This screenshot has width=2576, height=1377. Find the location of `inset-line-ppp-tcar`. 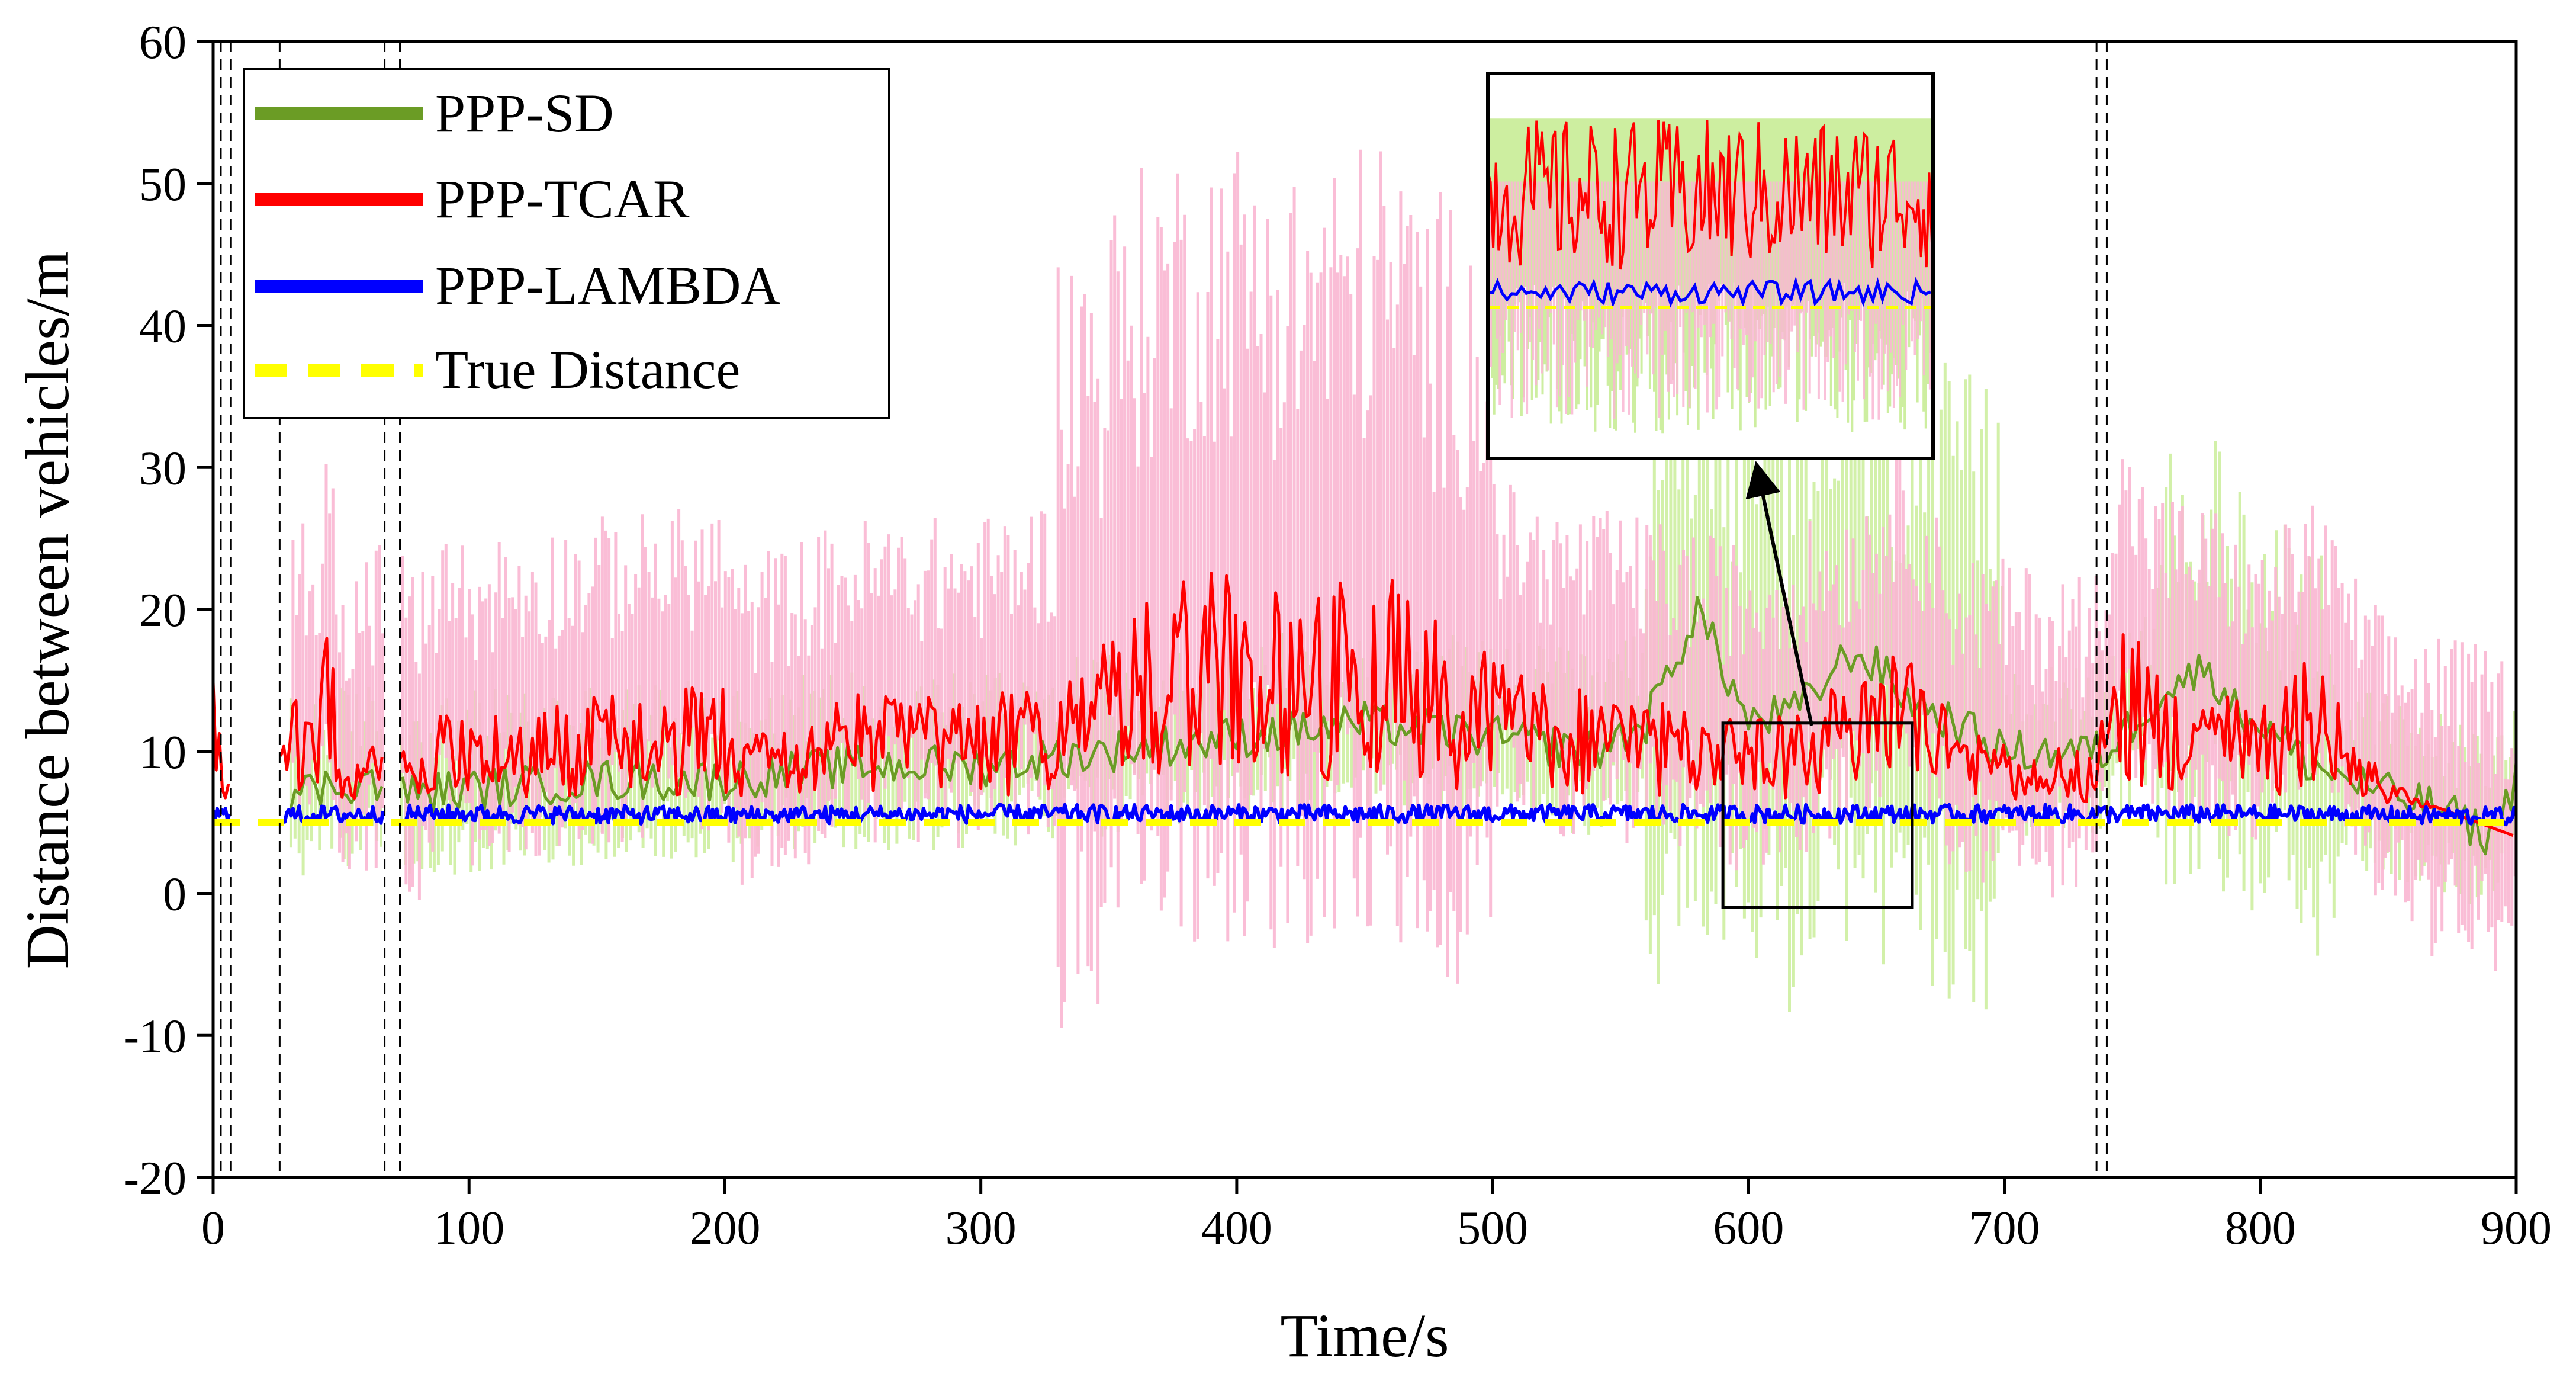

inset-line-ppp-tcar is located at coordinates (1710, 195).